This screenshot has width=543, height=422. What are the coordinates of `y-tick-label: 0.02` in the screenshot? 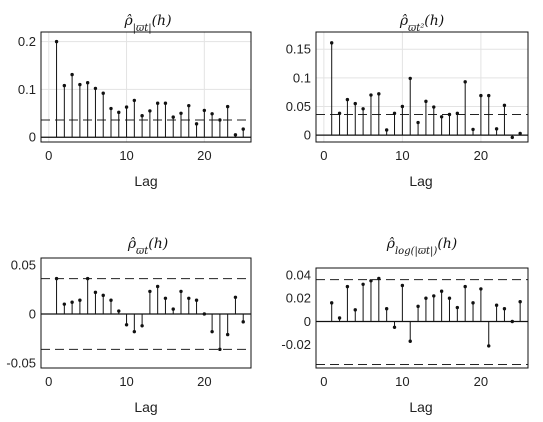 It's located at (298, 298).